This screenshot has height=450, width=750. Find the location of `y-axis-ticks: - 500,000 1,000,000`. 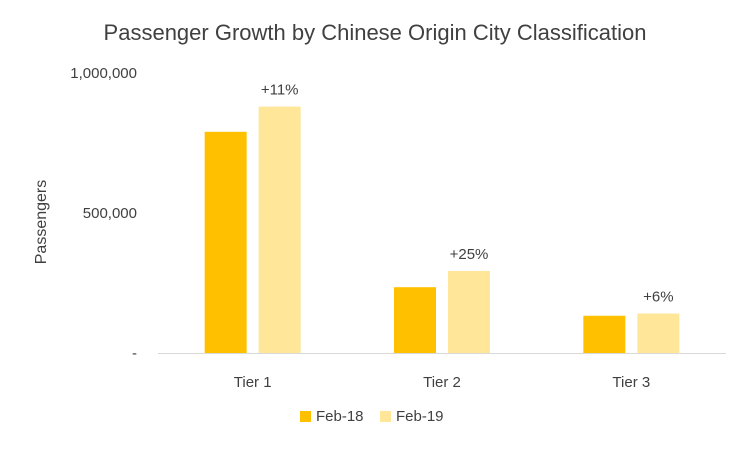

y-axis-ticks: - 500,000 1,000,000 is located at coordinates (103, 213).